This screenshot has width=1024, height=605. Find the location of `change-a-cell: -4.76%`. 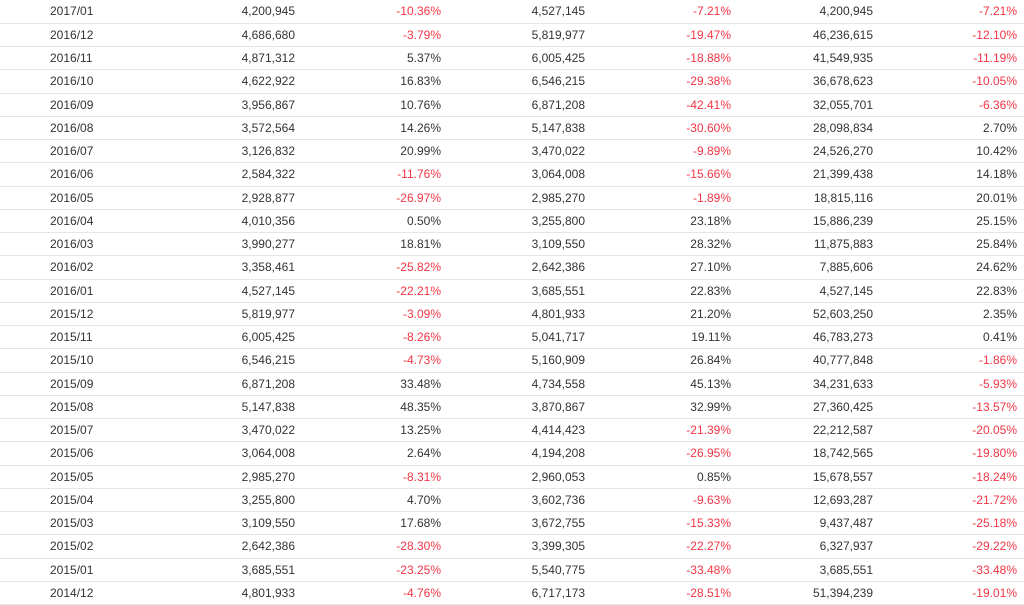

change-a-cell: -4.76% is located at coordinates (375, 593).